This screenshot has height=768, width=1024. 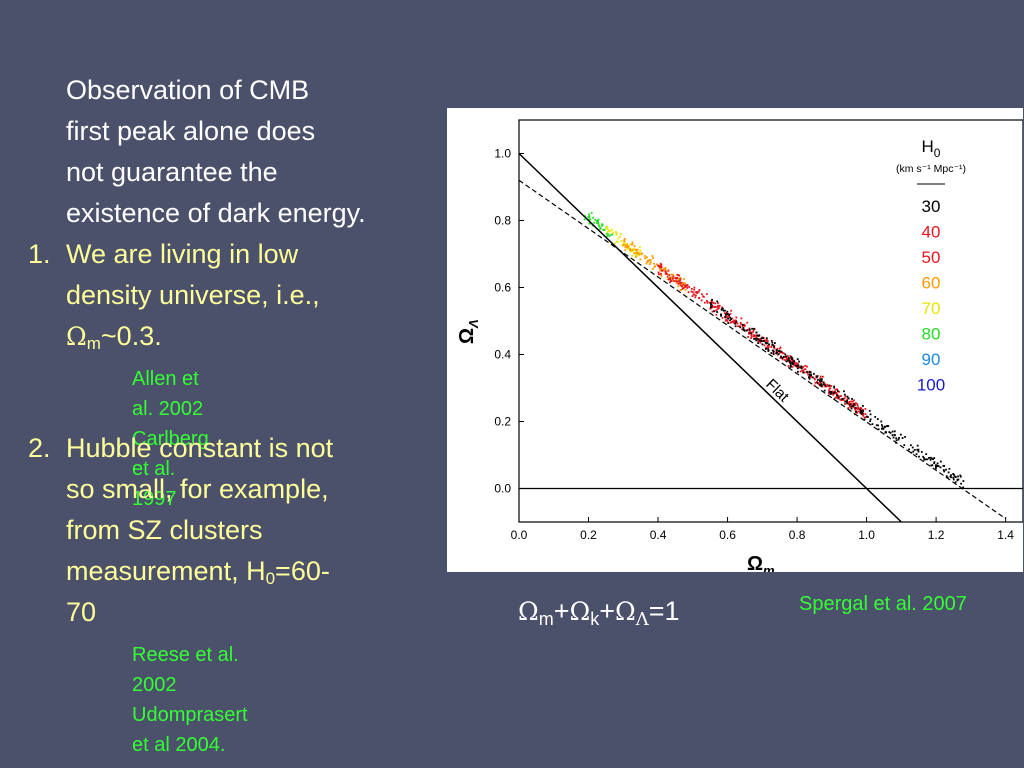 What do you see at coordinates (931, 148) in the screenshot?
I see `legend-title: H0` at bounding box center [931, 148].